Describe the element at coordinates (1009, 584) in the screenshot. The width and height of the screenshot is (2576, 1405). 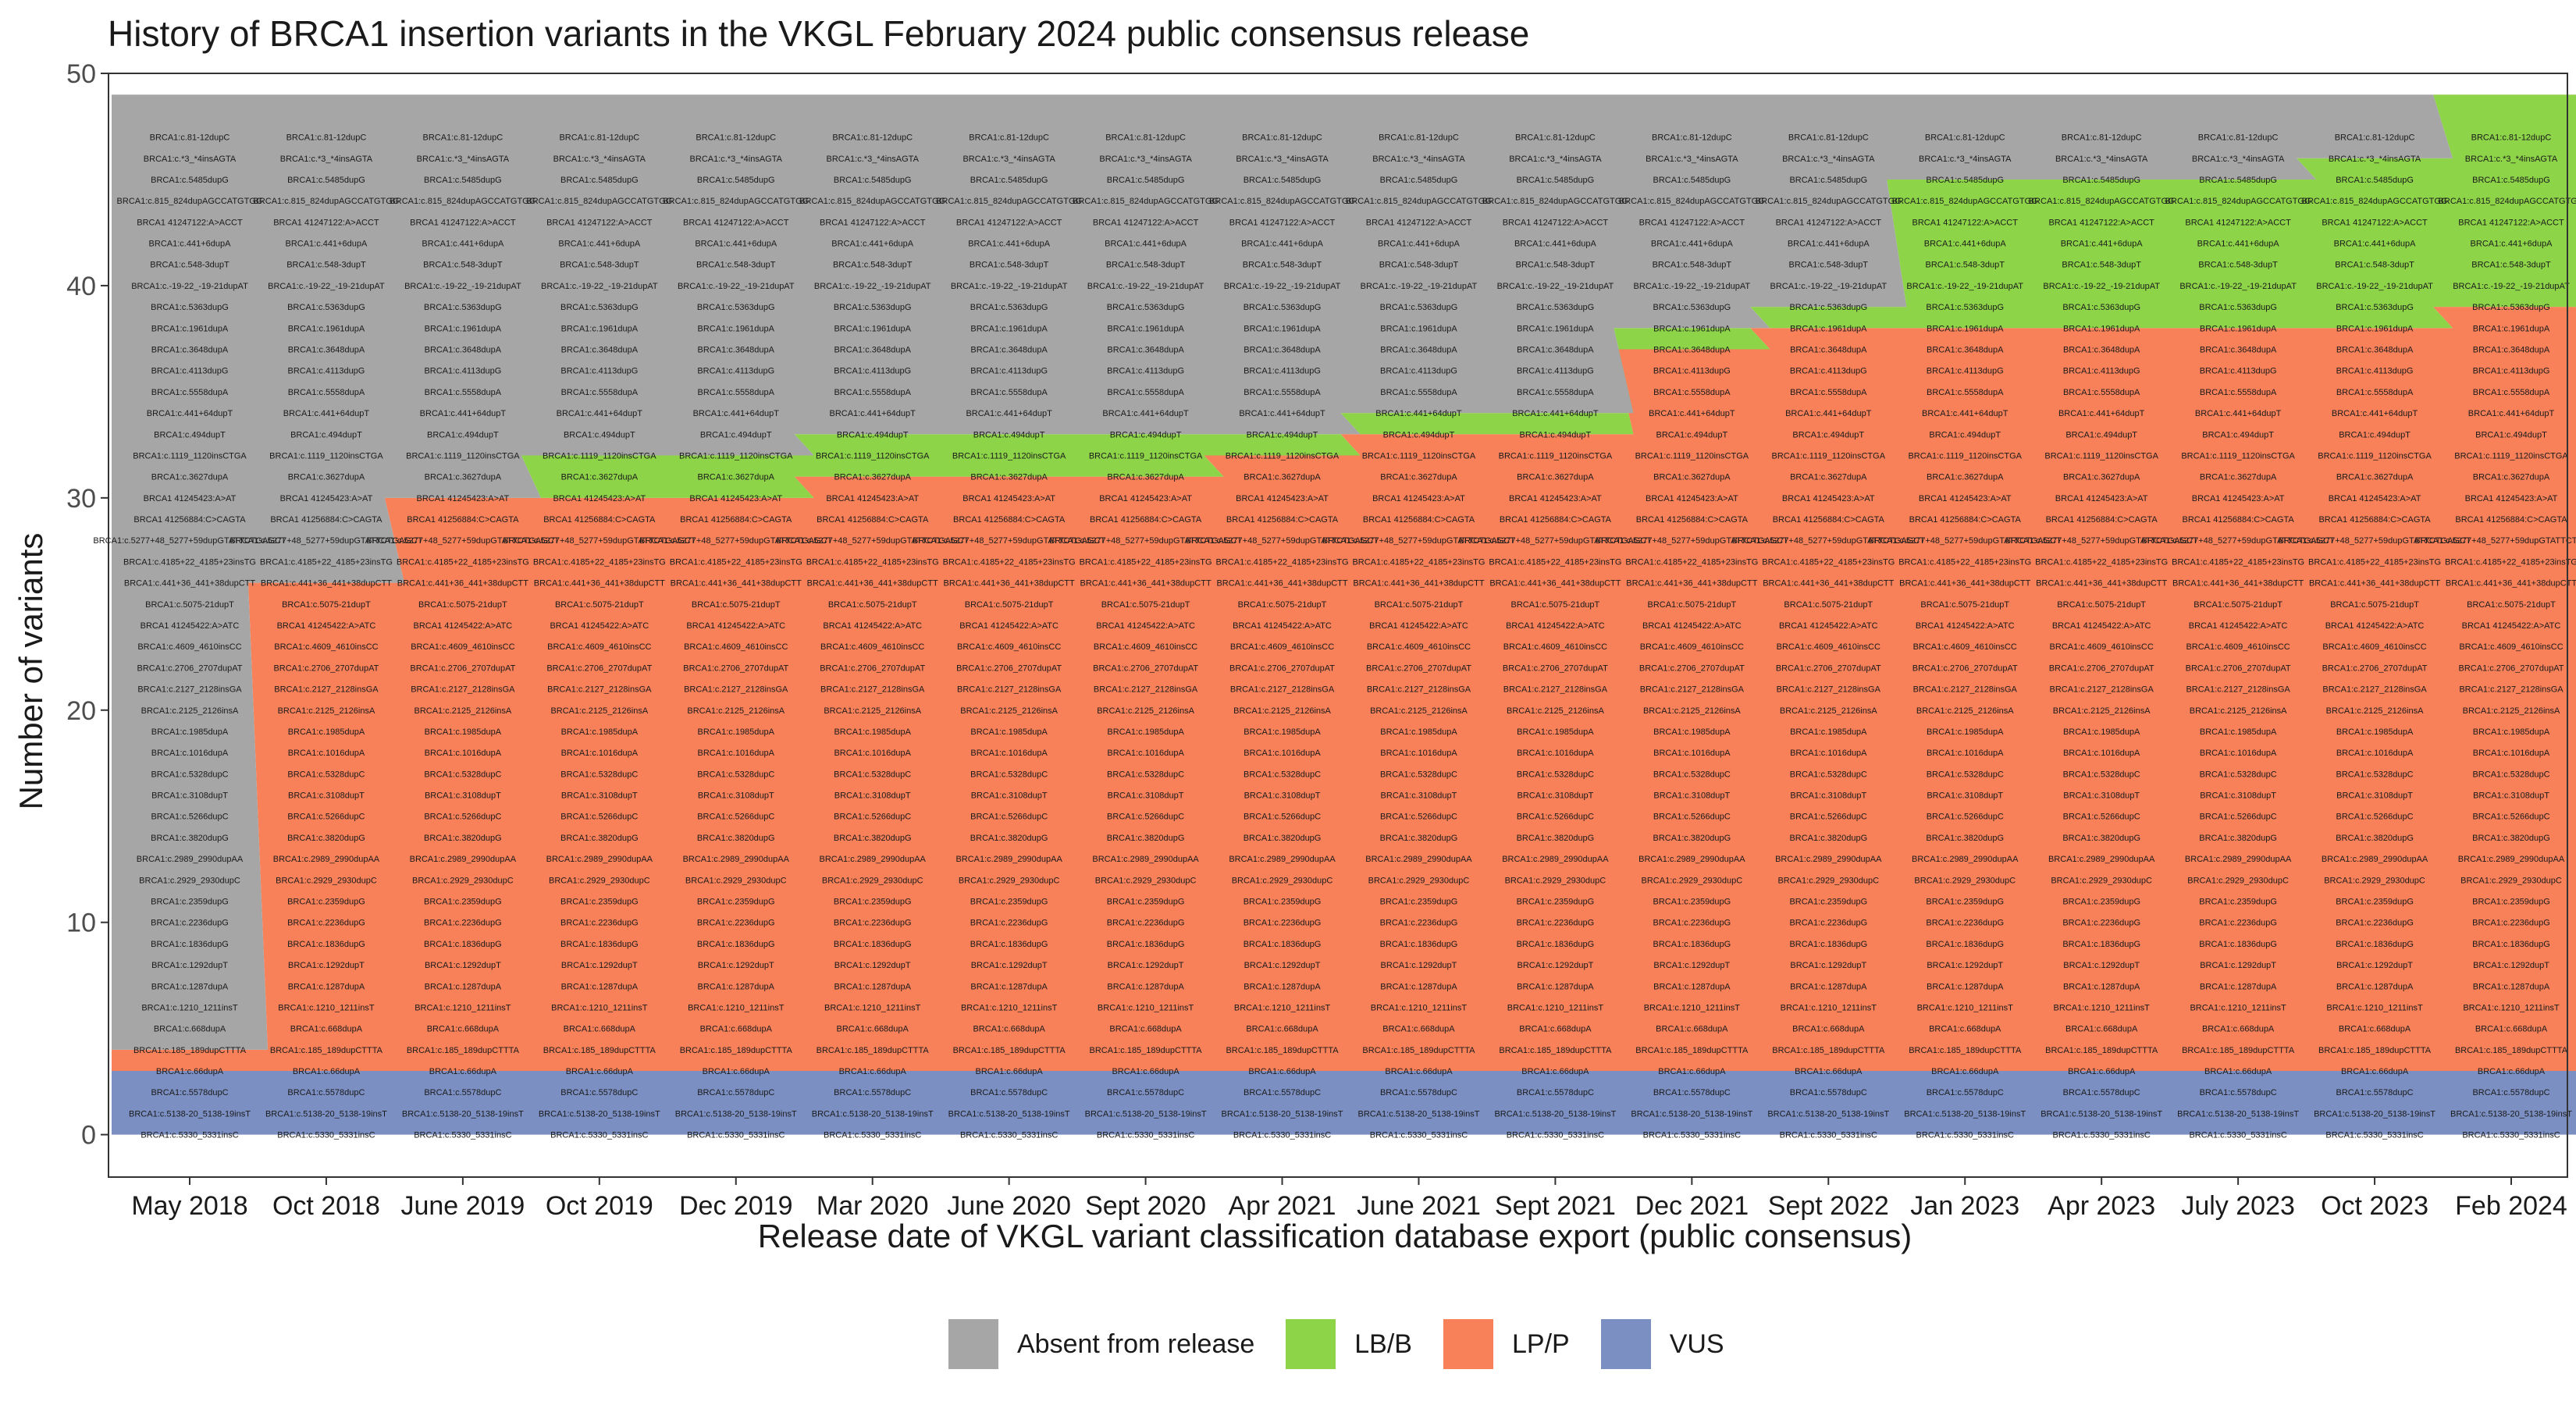
I see `variant-label: BRCA1:c.441+36_441+38dupCTT` at that location.